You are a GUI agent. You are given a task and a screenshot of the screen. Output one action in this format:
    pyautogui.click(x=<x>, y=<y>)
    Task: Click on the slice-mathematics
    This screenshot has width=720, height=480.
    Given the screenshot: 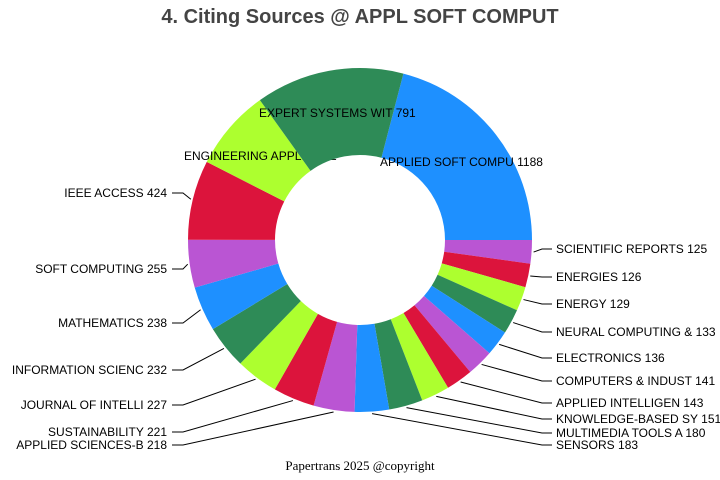 What is the action you would take?
    pyautogui.click(x=241, y=296)
    